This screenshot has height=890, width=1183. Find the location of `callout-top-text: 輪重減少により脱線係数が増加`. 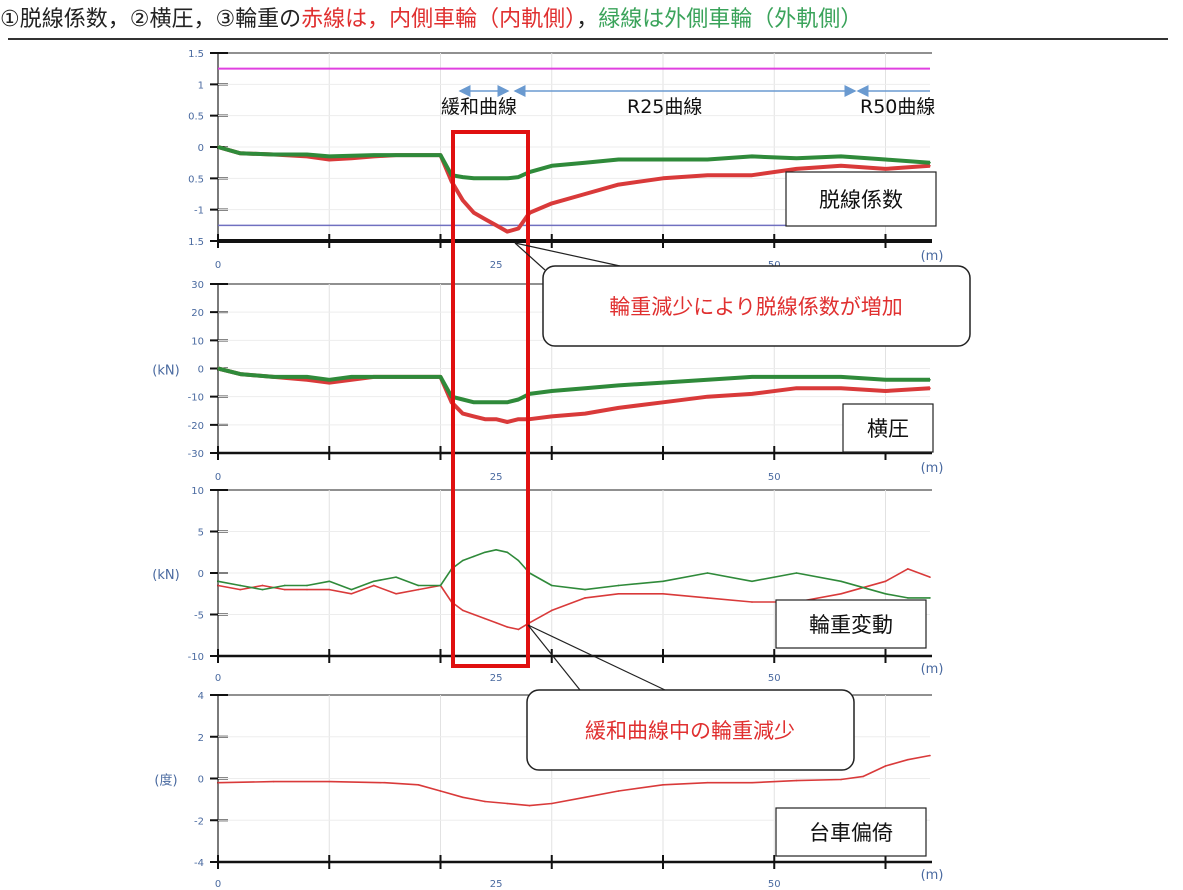

callout-top-text: 輪重減少により脱線係数が増加 is located at coordinates (756, 307).